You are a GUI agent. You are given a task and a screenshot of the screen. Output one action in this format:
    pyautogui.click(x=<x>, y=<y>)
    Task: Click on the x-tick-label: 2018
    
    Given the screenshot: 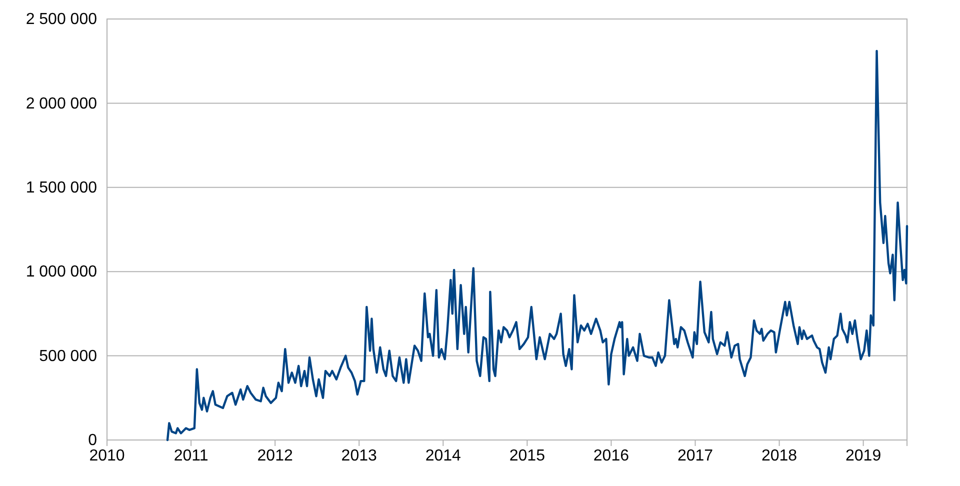 What is the action you would take?
    pyautogui.click(x=779, y=455)
    